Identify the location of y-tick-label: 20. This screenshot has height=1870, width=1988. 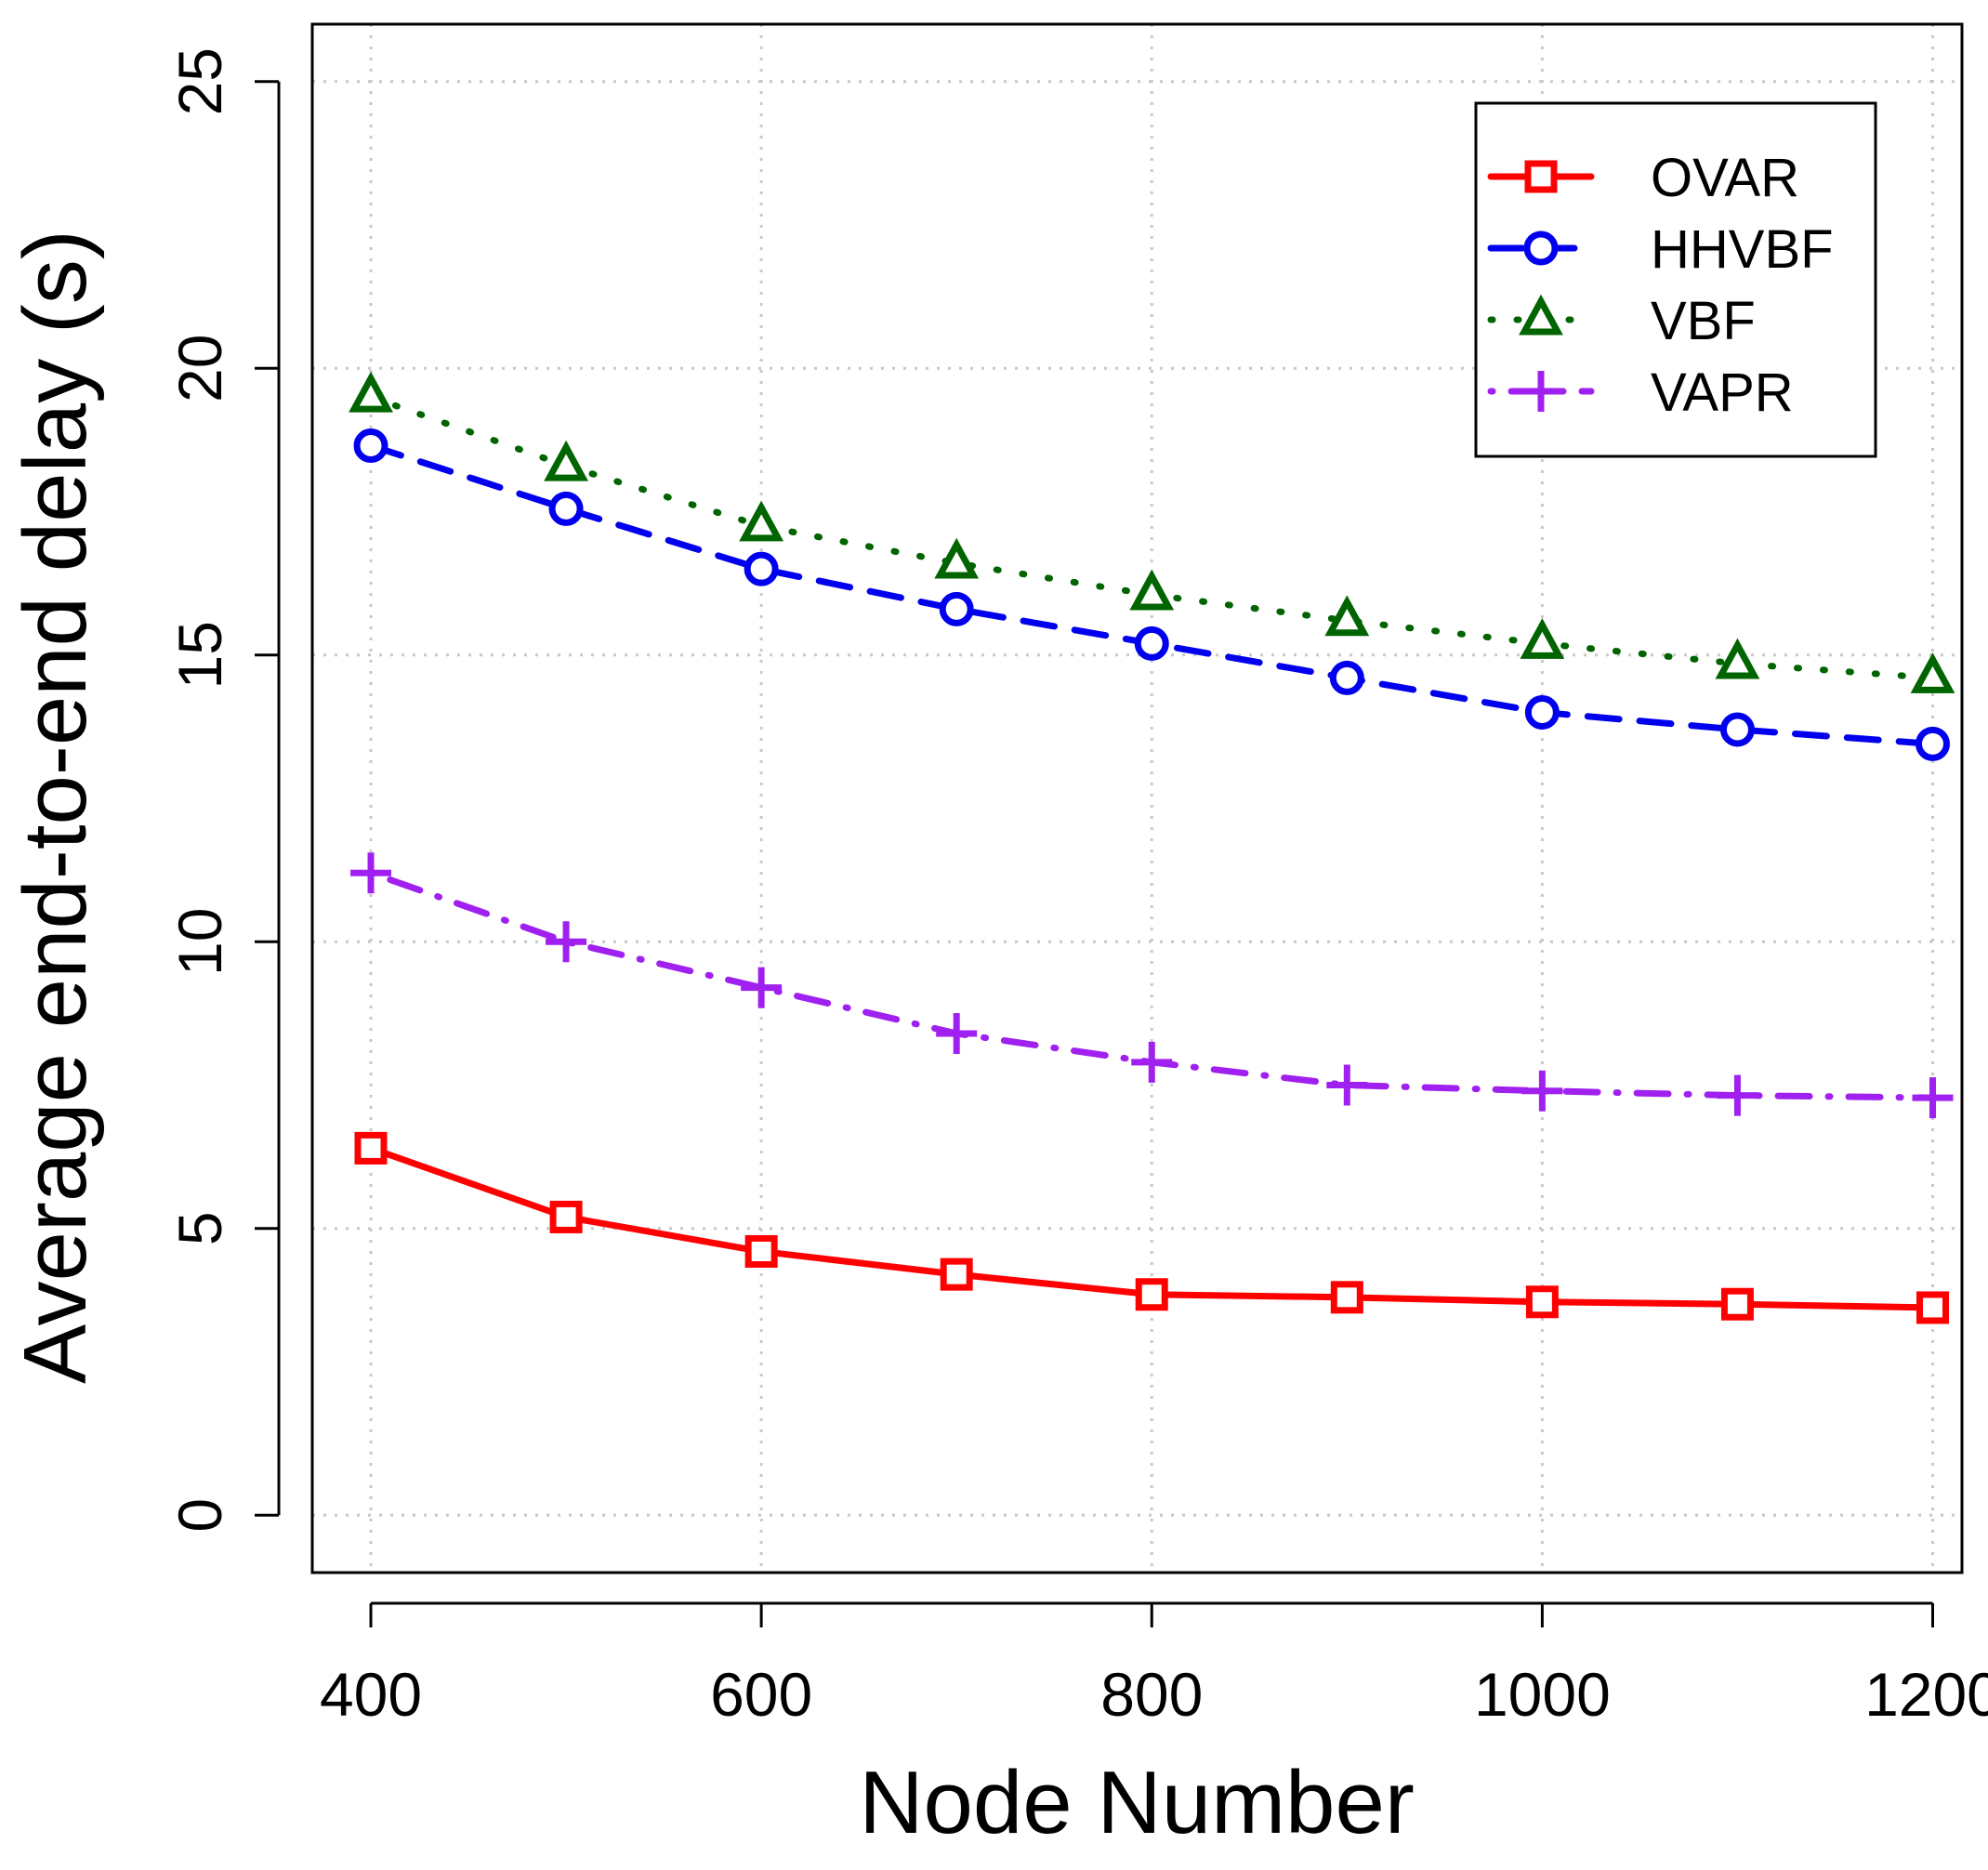
(199, 369).